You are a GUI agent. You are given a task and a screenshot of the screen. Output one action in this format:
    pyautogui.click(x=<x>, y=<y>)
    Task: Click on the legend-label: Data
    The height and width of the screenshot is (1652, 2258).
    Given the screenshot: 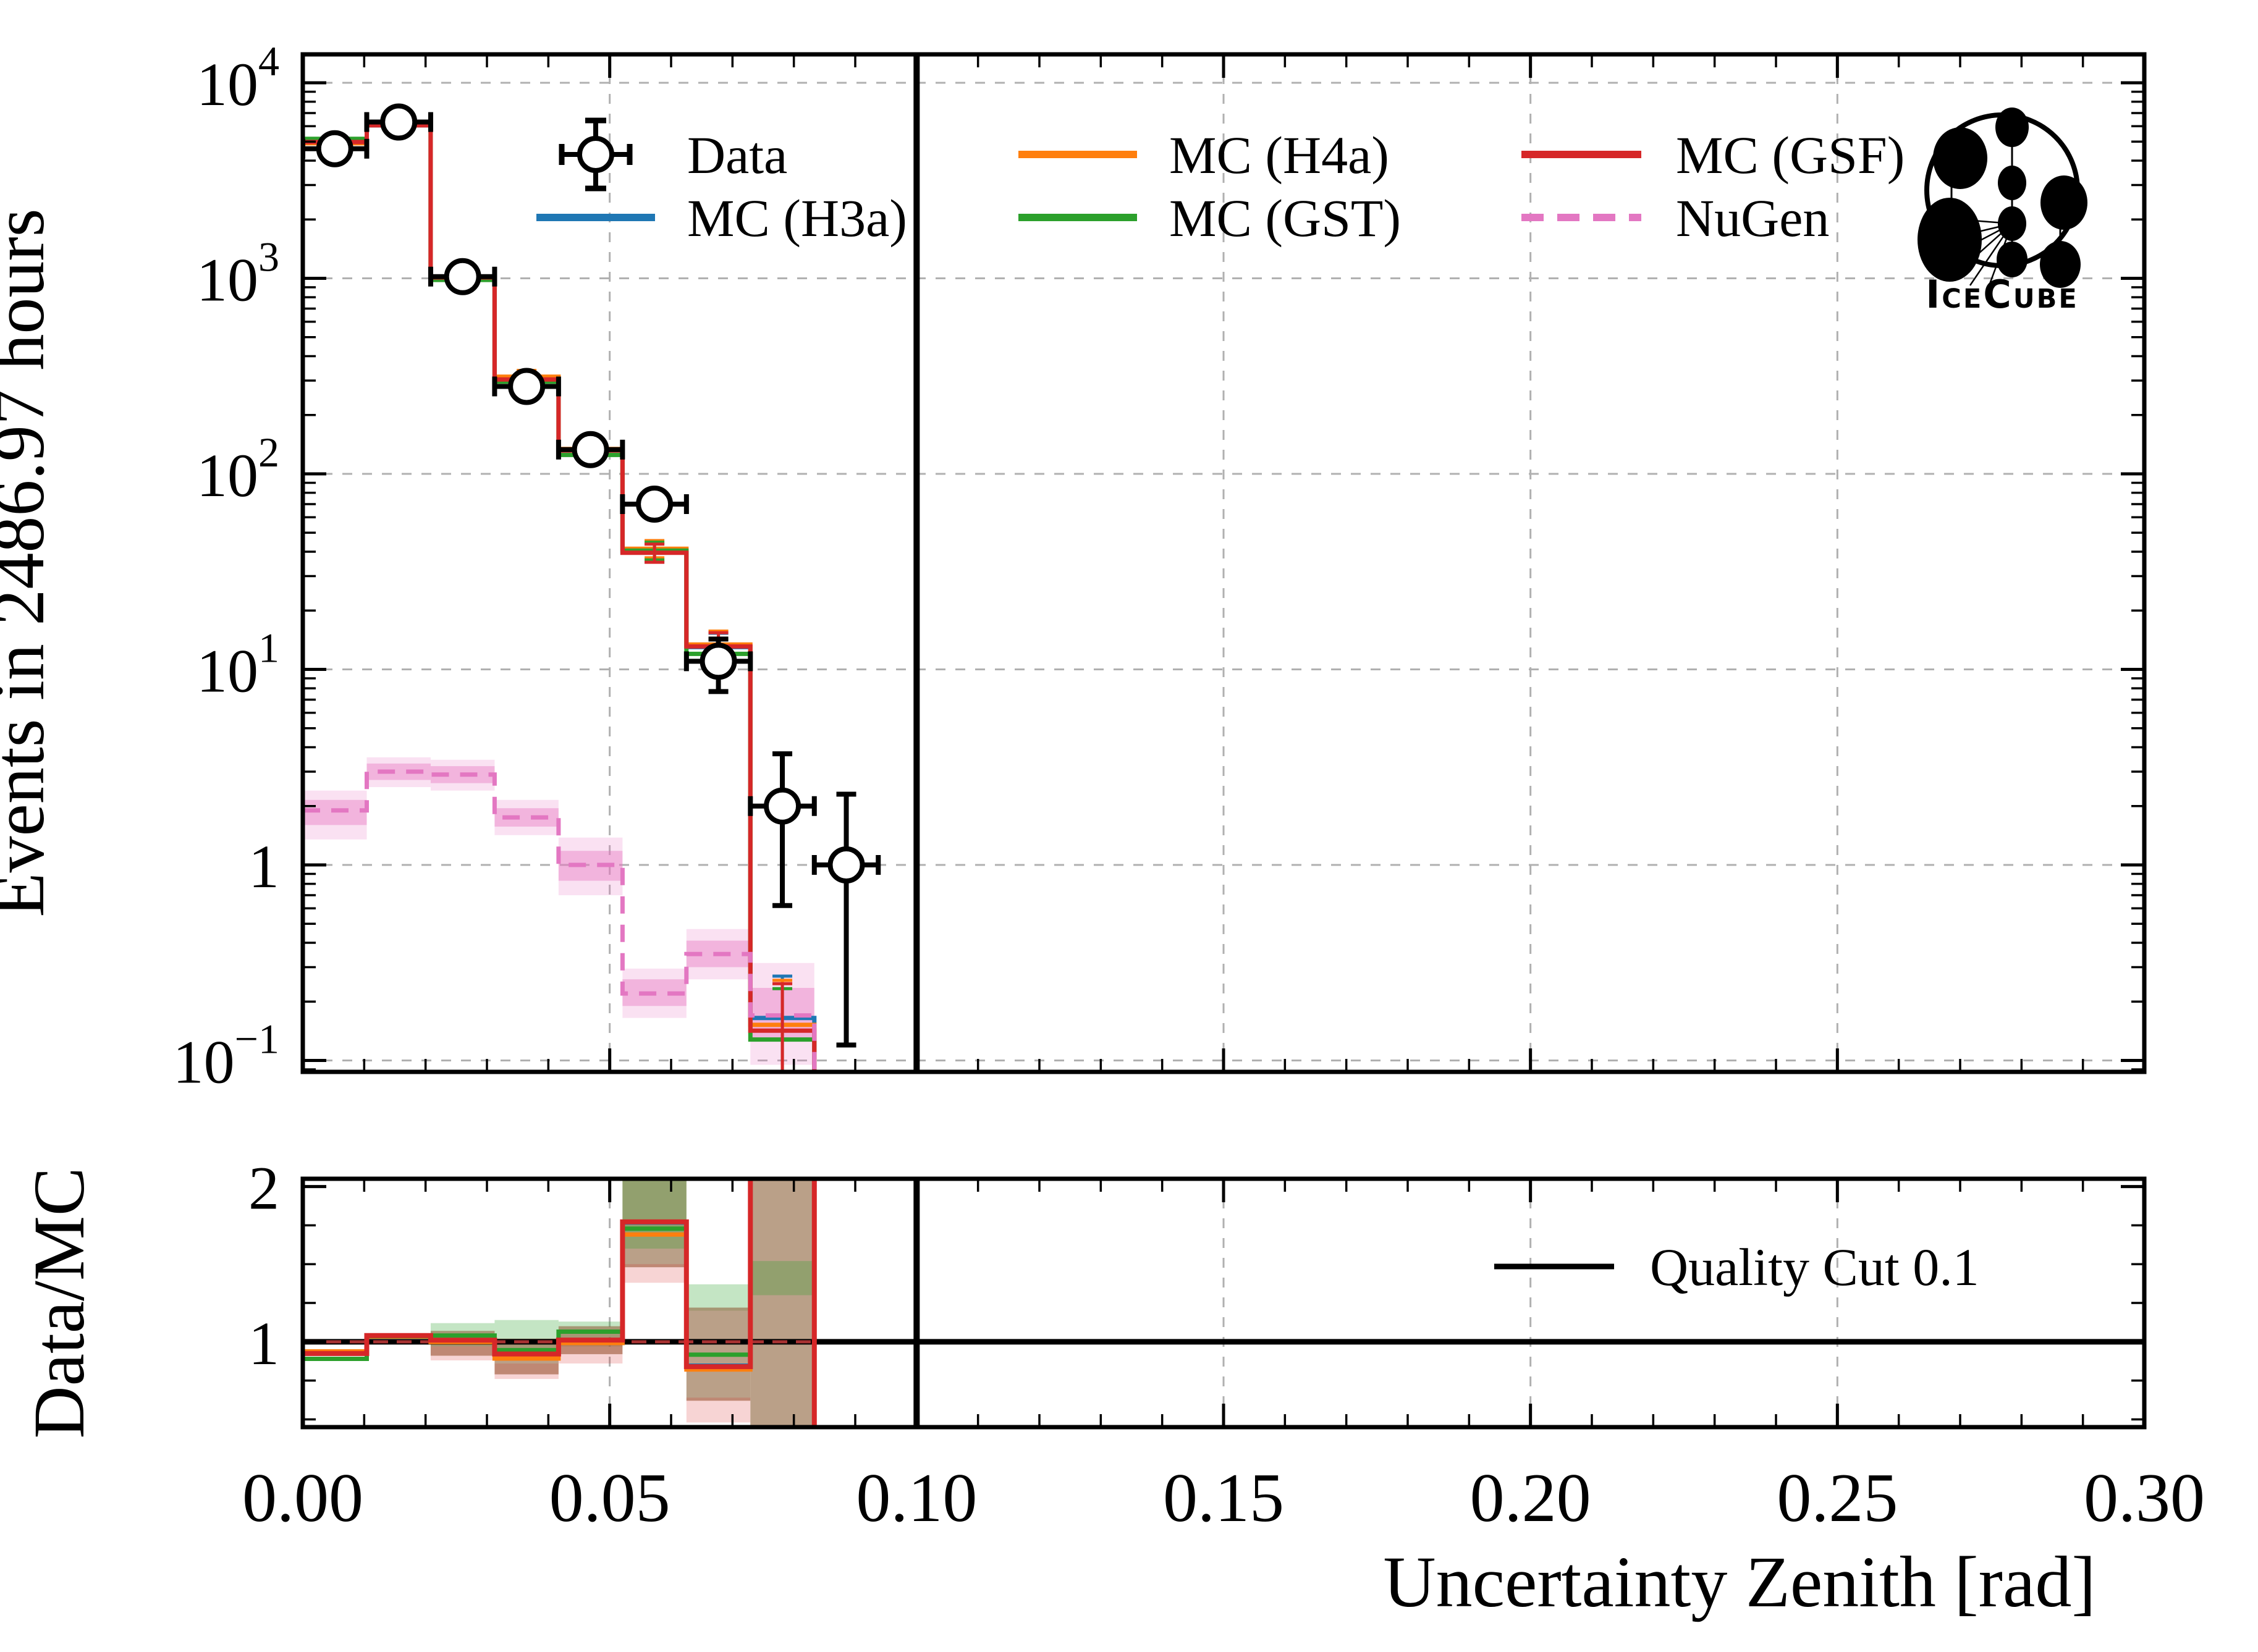 What is the action you would take?
    pyautogui.click(x=737, y=155)
    